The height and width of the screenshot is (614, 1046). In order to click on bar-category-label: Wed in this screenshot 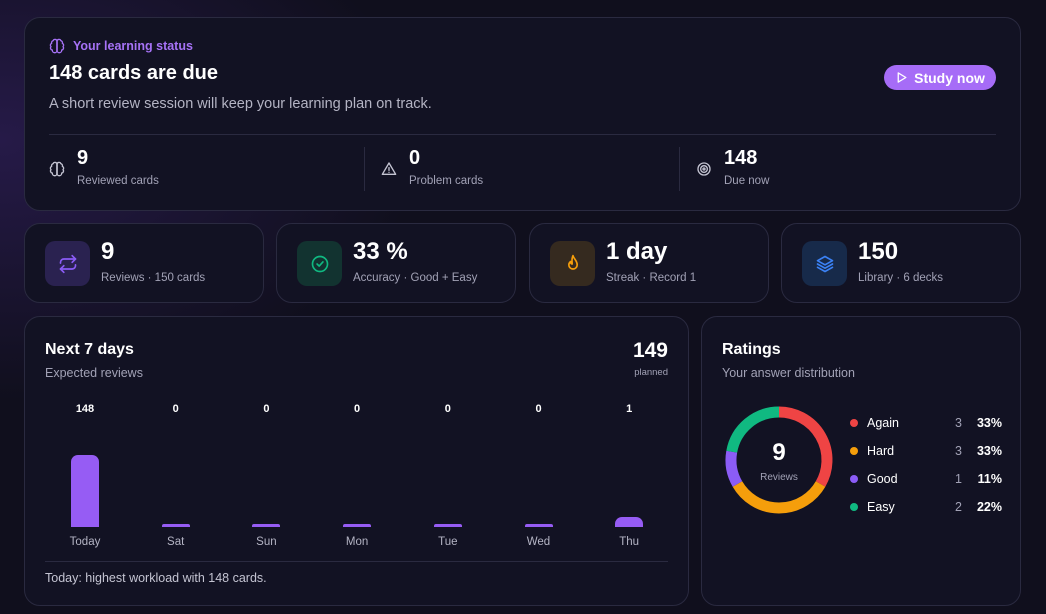, I will do `click(538, 542)`.